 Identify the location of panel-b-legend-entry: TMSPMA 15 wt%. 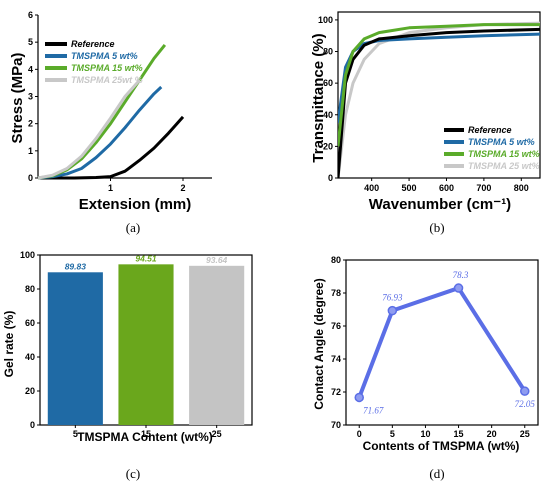
(504, 154).